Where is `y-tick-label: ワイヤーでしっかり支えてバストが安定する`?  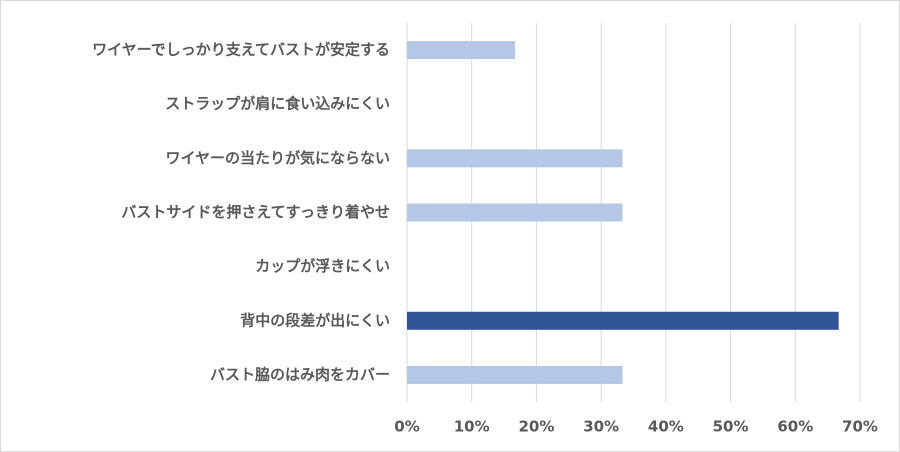 y-tick-label: ワイヤーでしっかり支えてバストが安定する is located at coordinates (241, 50).